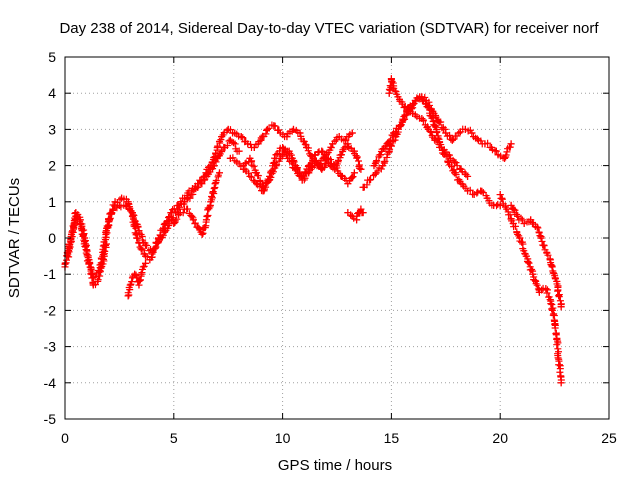  I want to click on y-tick-label: 3, so click(52, 129).